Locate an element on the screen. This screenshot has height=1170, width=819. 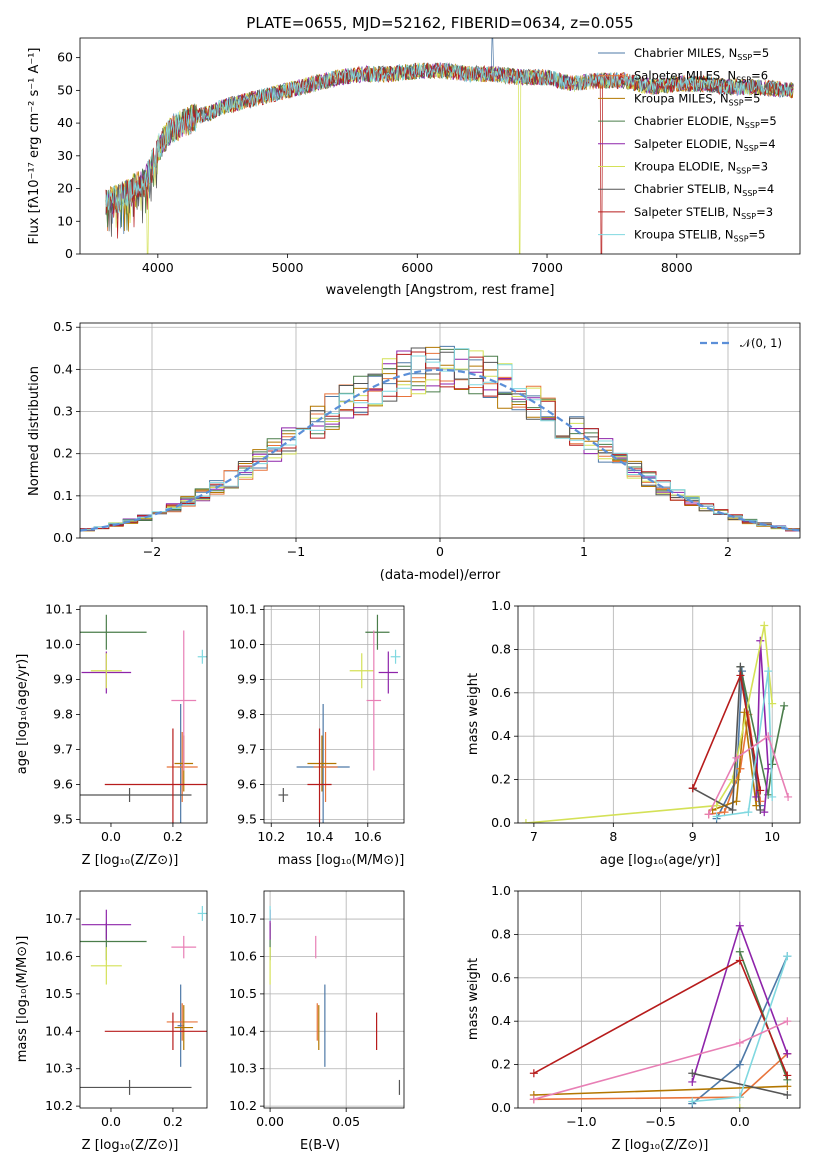
x-tick-label: −2 is located at coordinates (152, 551).